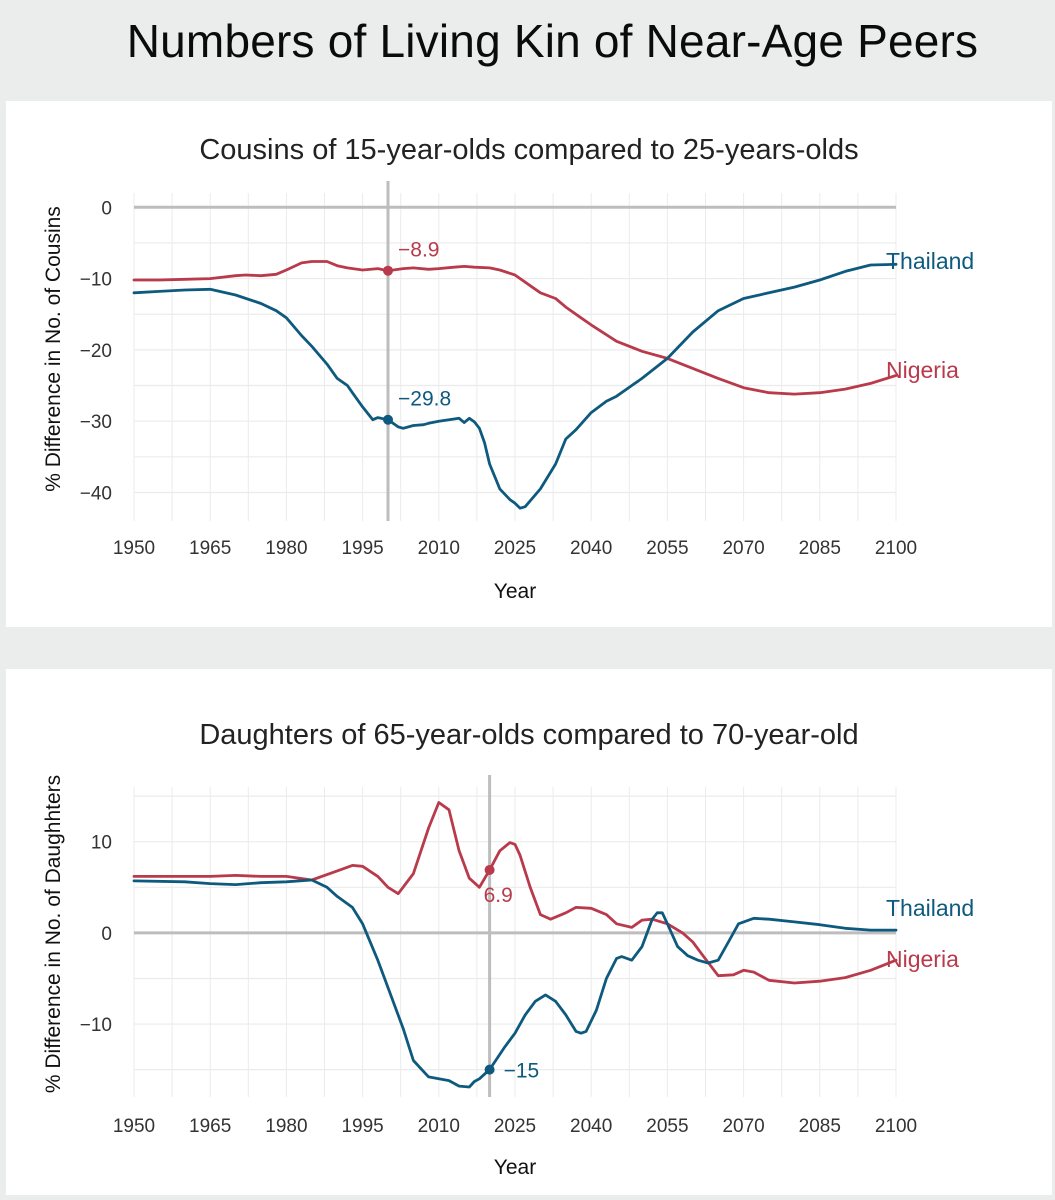  What do you see at coordinates (96, 493) in the screenshot?
I see `y-tick-label: −40` at bounding box center [96, 493].